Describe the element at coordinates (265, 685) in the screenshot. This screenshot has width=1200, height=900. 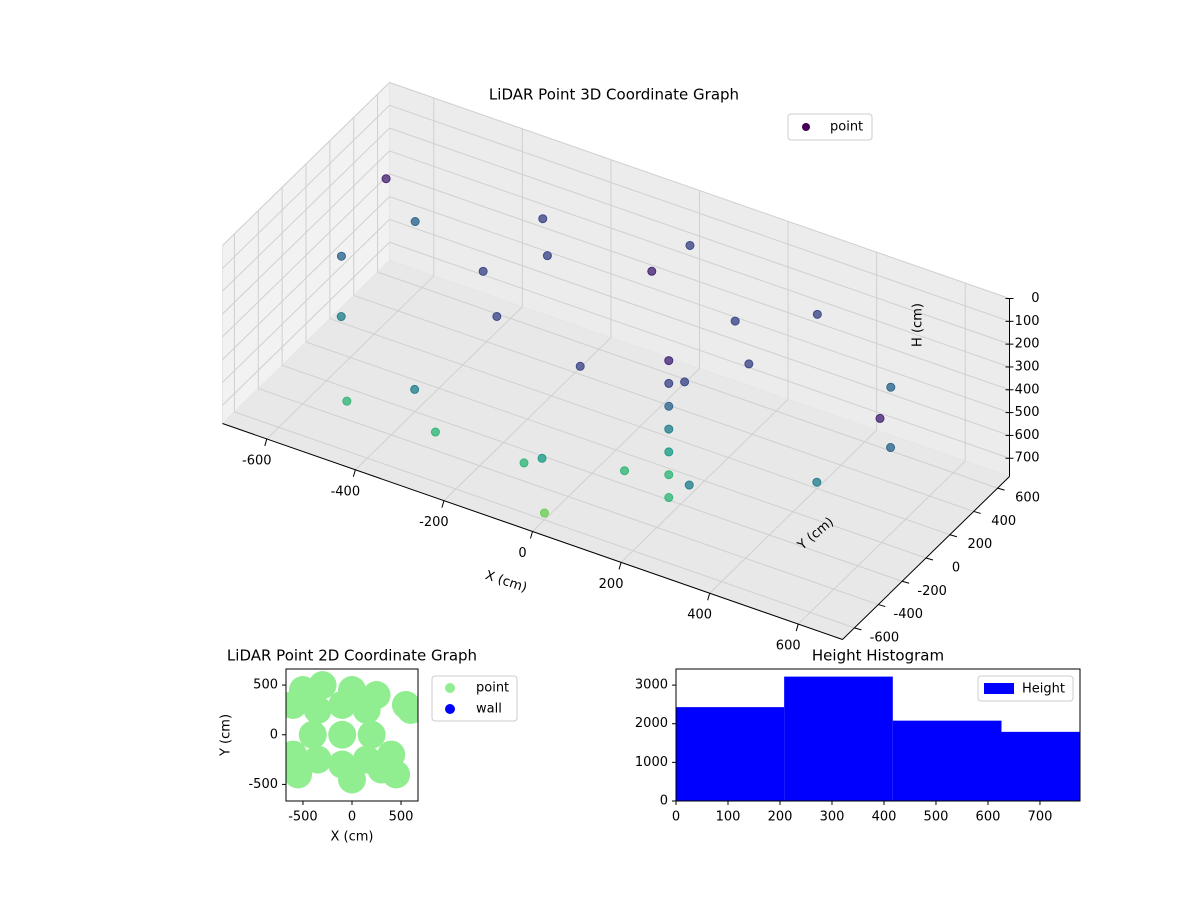
I see `y-tick-label: 500` at that location.